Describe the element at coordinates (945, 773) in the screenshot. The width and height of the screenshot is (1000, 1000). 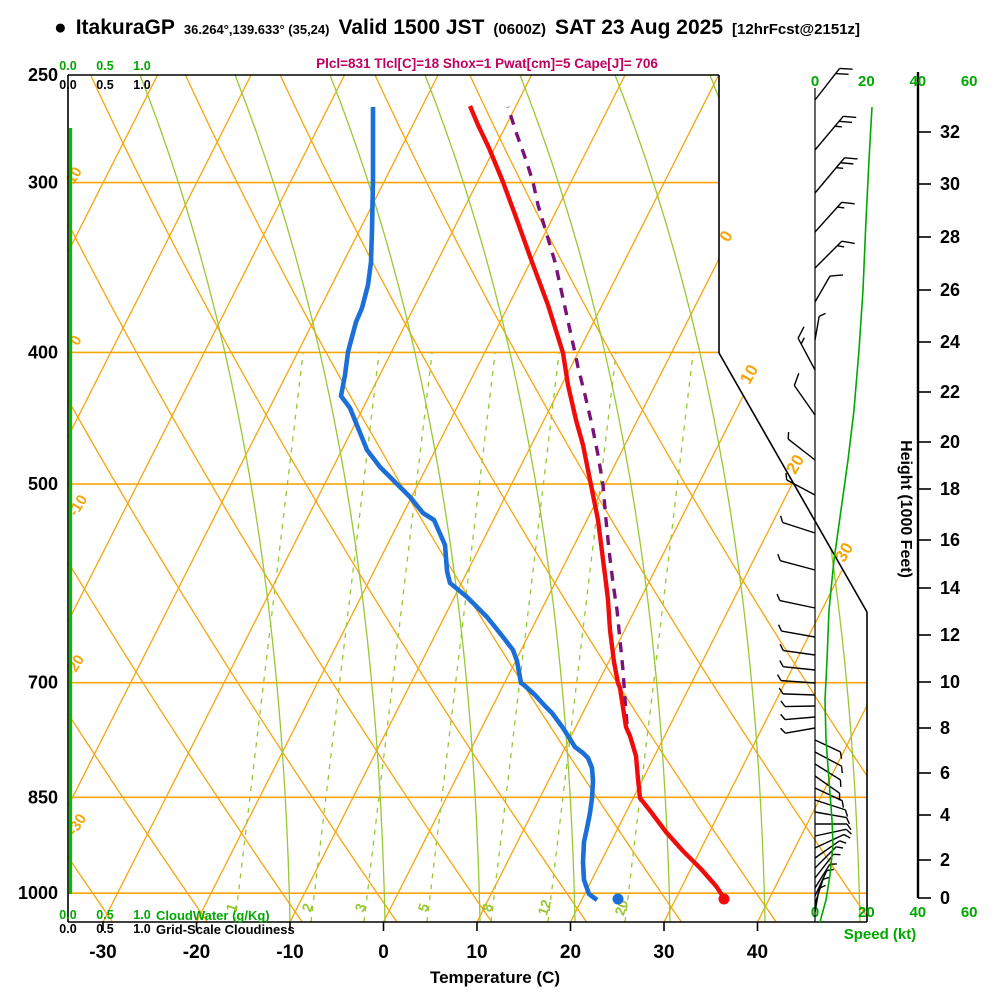
I see `height-tick-label: 6` at that location.